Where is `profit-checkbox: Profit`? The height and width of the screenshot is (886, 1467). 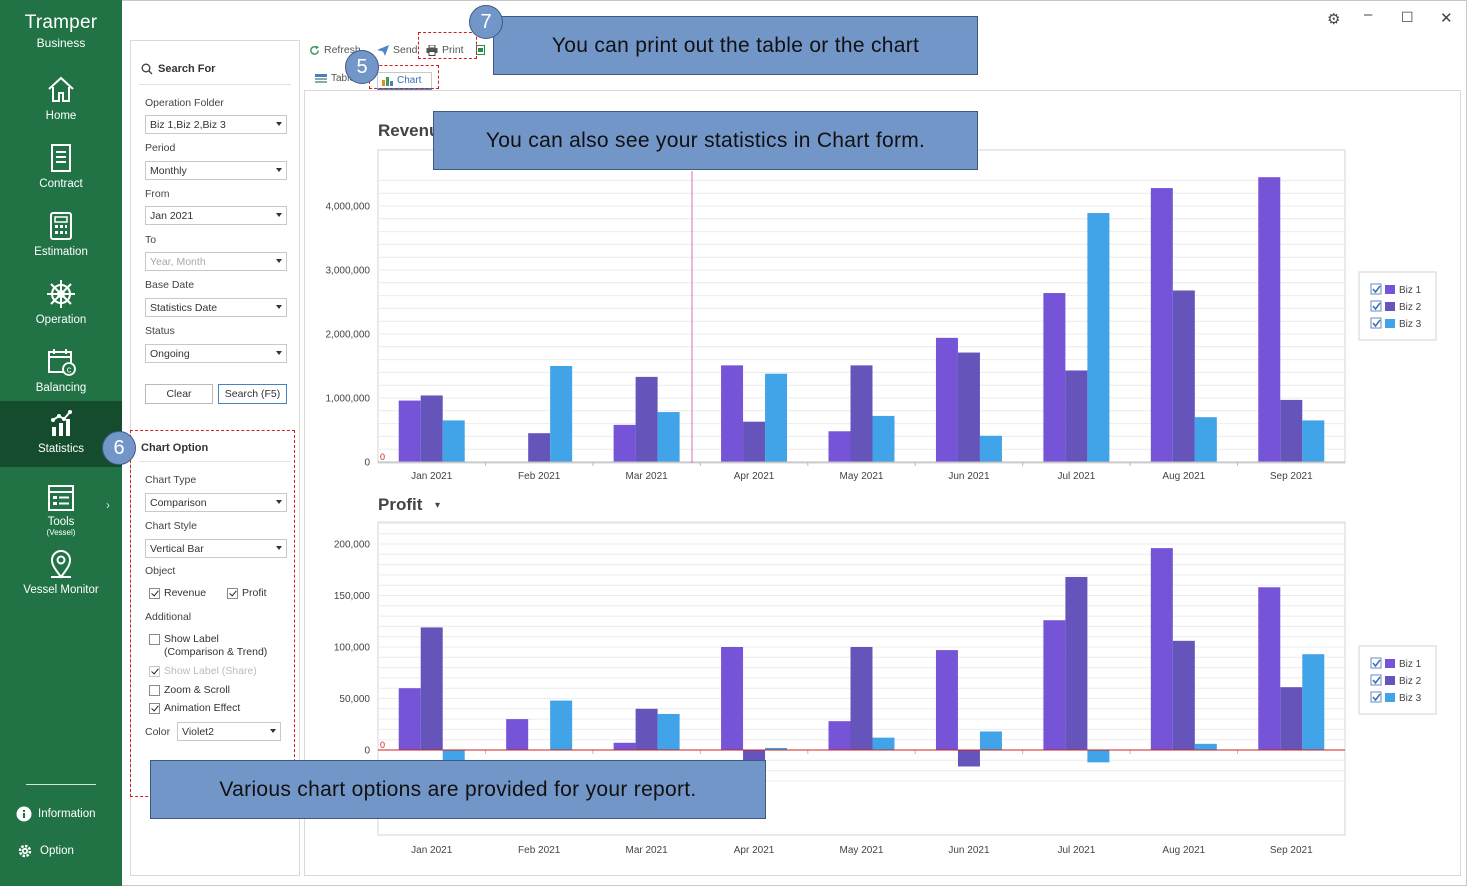
profit-checkbox: Profit is located at coordinates (247, 593).